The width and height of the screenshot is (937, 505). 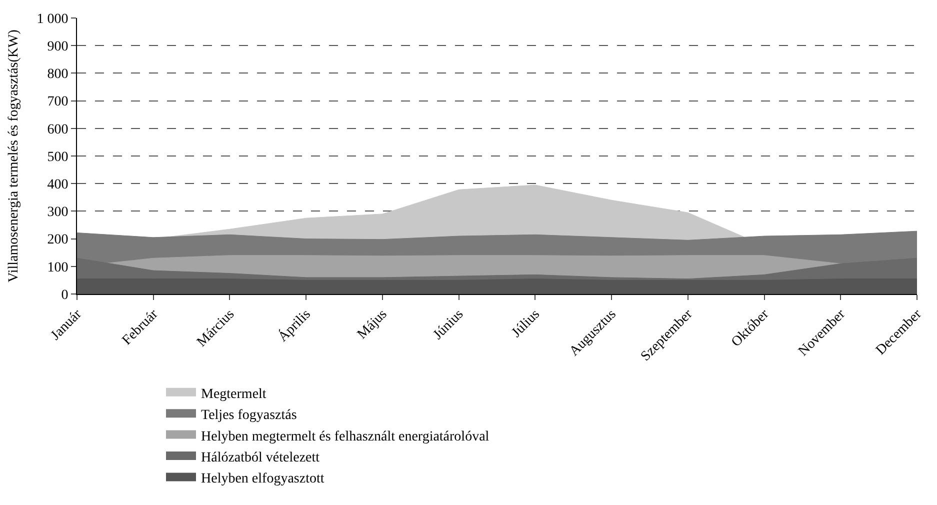 I want to click on y-tick-label: 200, so click(x=57, y=240).